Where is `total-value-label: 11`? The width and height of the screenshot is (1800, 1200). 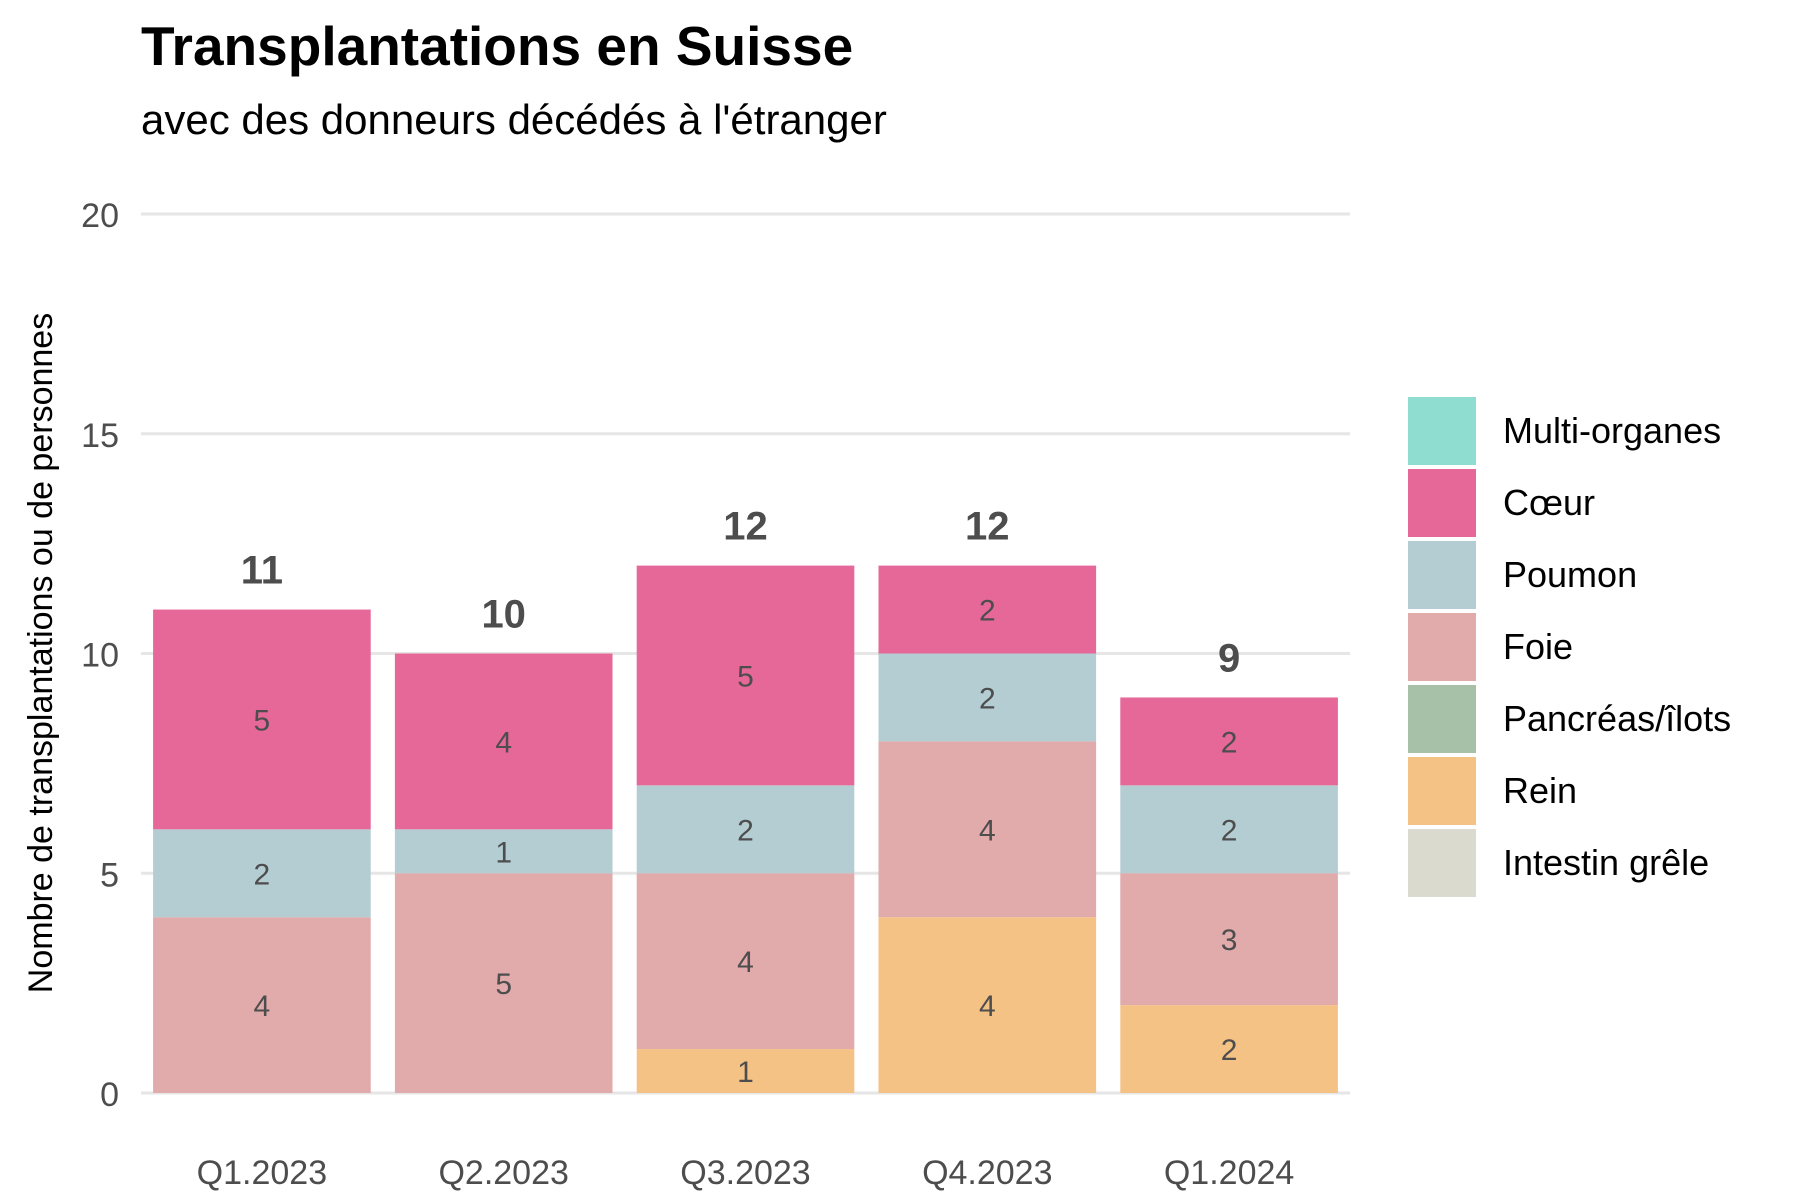
total-value-label: 11 is located at coordinates (262, 571).